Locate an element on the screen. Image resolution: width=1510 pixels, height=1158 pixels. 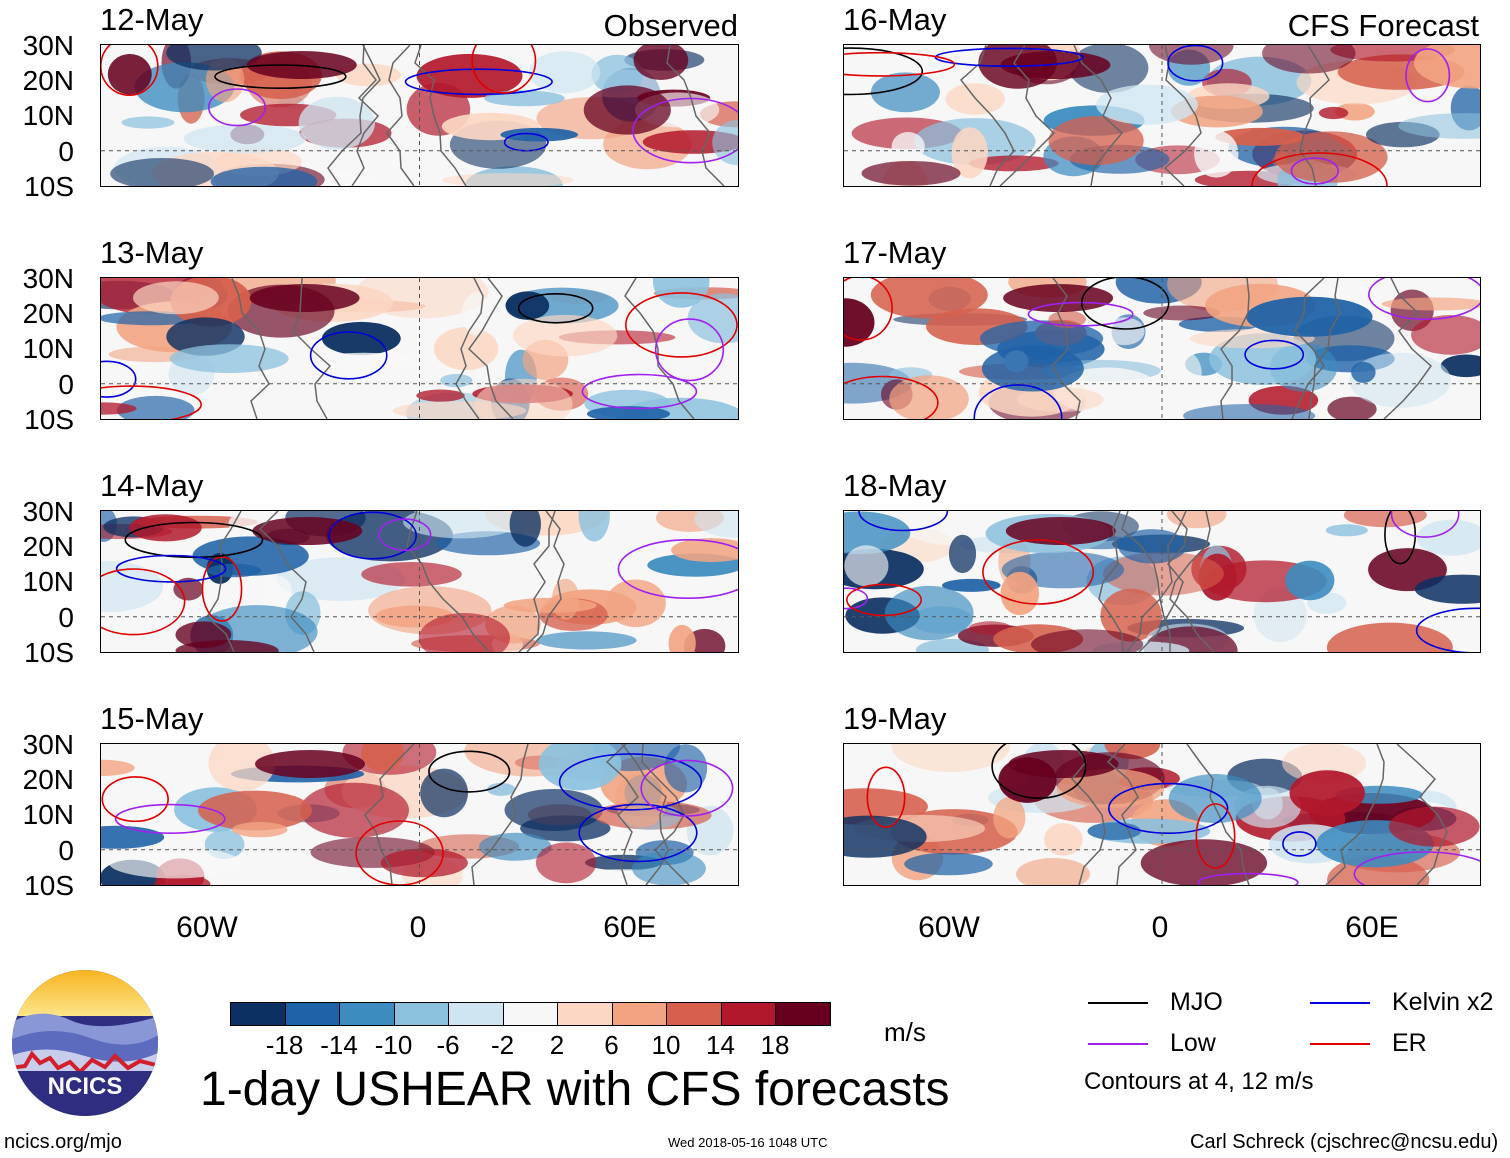
observed-label: Observed is located at coordinates (670, 25).